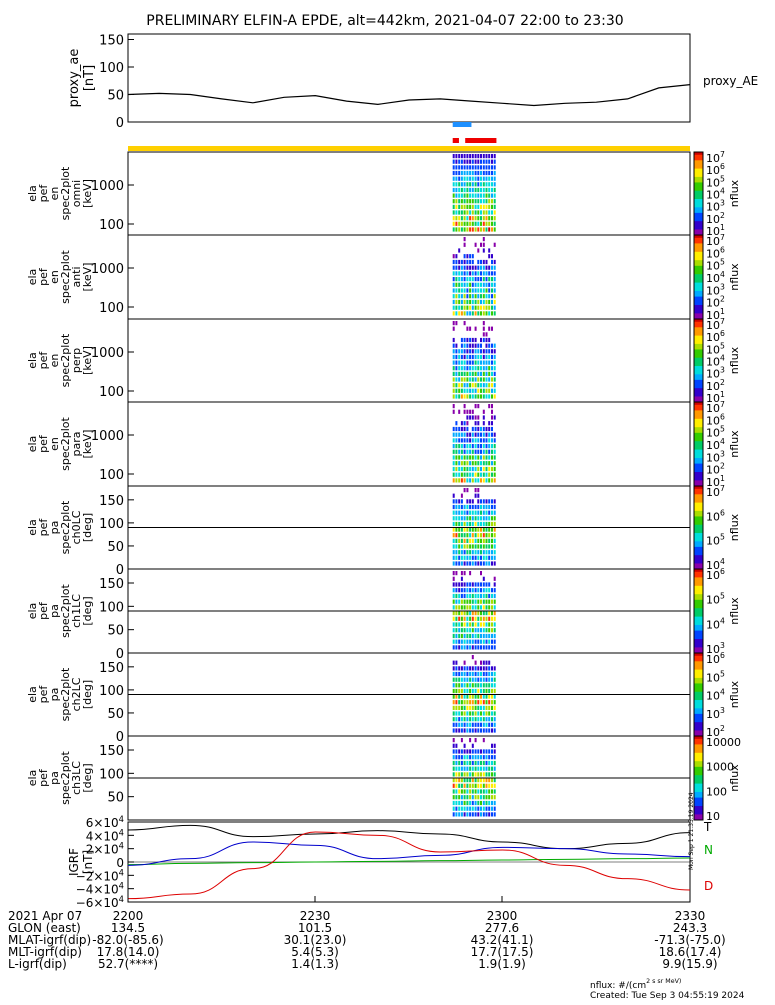 The width and height of the screenshot is (775, 1005). Describe the element at coordinates (455, 140) in the screenshot. I see `red-status-bar` at that location.